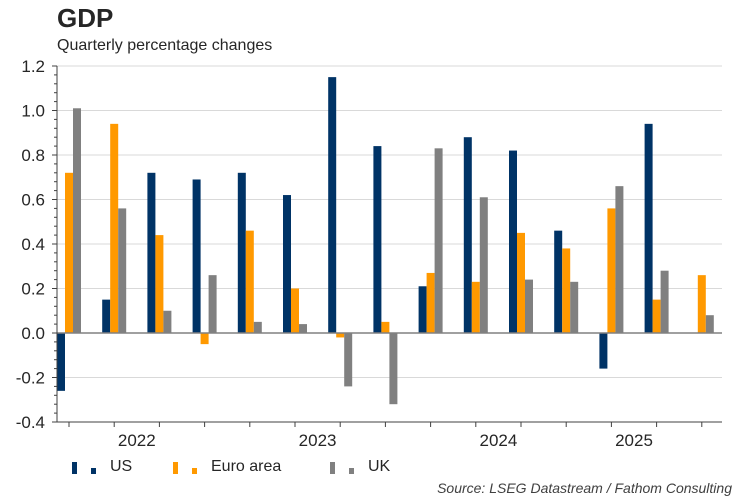 This screenshot has width=750, height=500. I want to click on y-tick-label: 1.2, so click(33, 66).